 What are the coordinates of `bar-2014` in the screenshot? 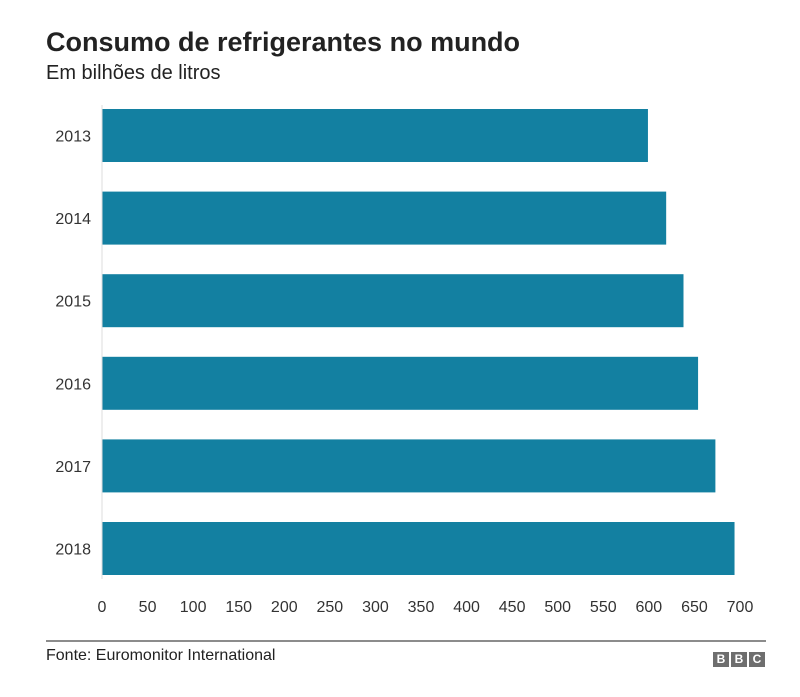 It's located at (384, 218).